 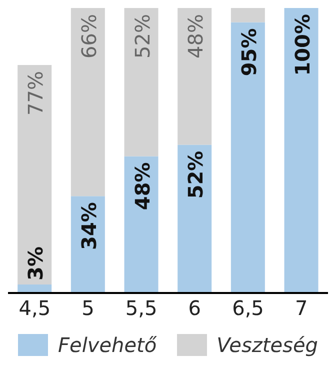 I want to click on x-tick-label: 5, so click(x=88, y=308).